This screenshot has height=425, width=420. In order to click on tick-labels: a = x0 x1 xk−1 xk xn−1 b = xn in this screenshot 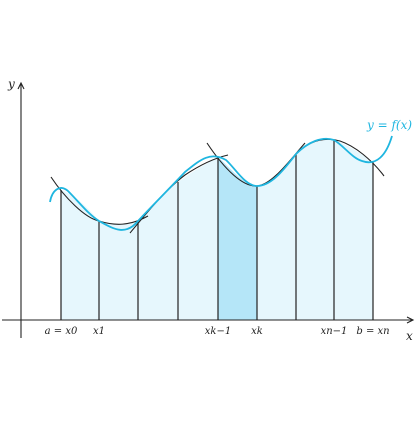, I will do `click(217, 331)`.